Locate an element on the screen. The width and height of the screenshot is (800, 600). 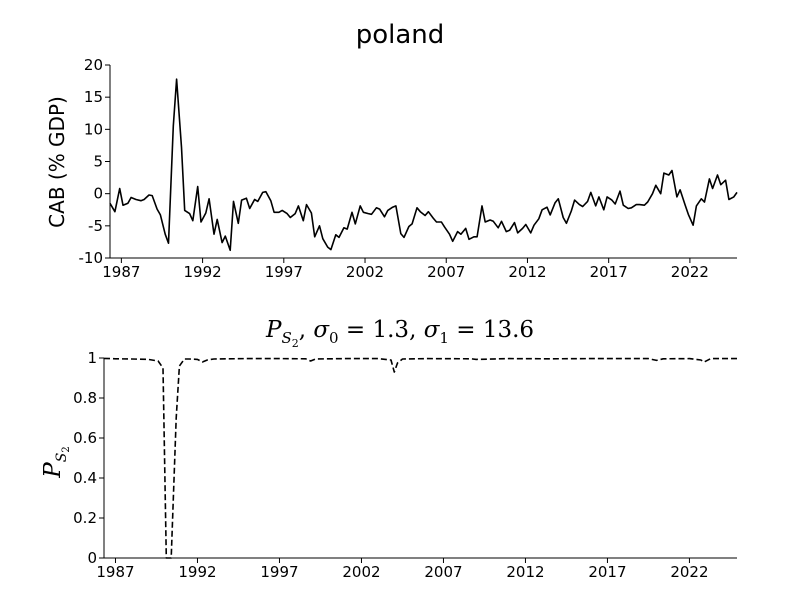
chart-title: poland is located at coordinates (400, 35).